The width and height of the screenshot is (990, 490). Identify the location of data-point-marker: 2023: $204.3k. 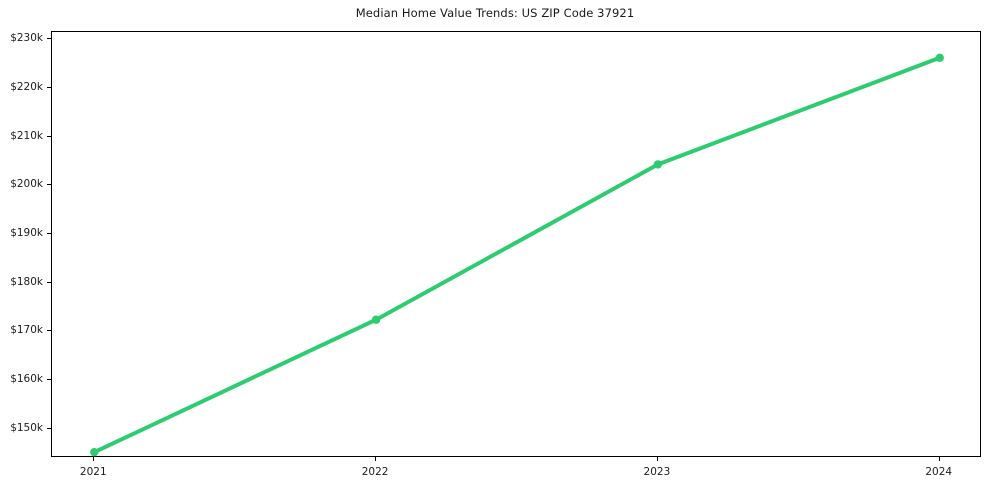
(658, 164).